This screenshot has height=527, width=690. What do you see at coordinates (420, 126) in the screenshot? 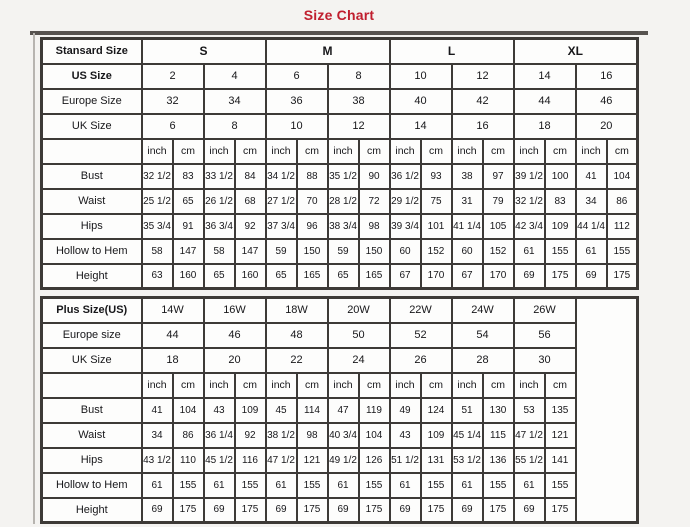
I see `size-number-cell: 14` at bounding box center [420, 126].